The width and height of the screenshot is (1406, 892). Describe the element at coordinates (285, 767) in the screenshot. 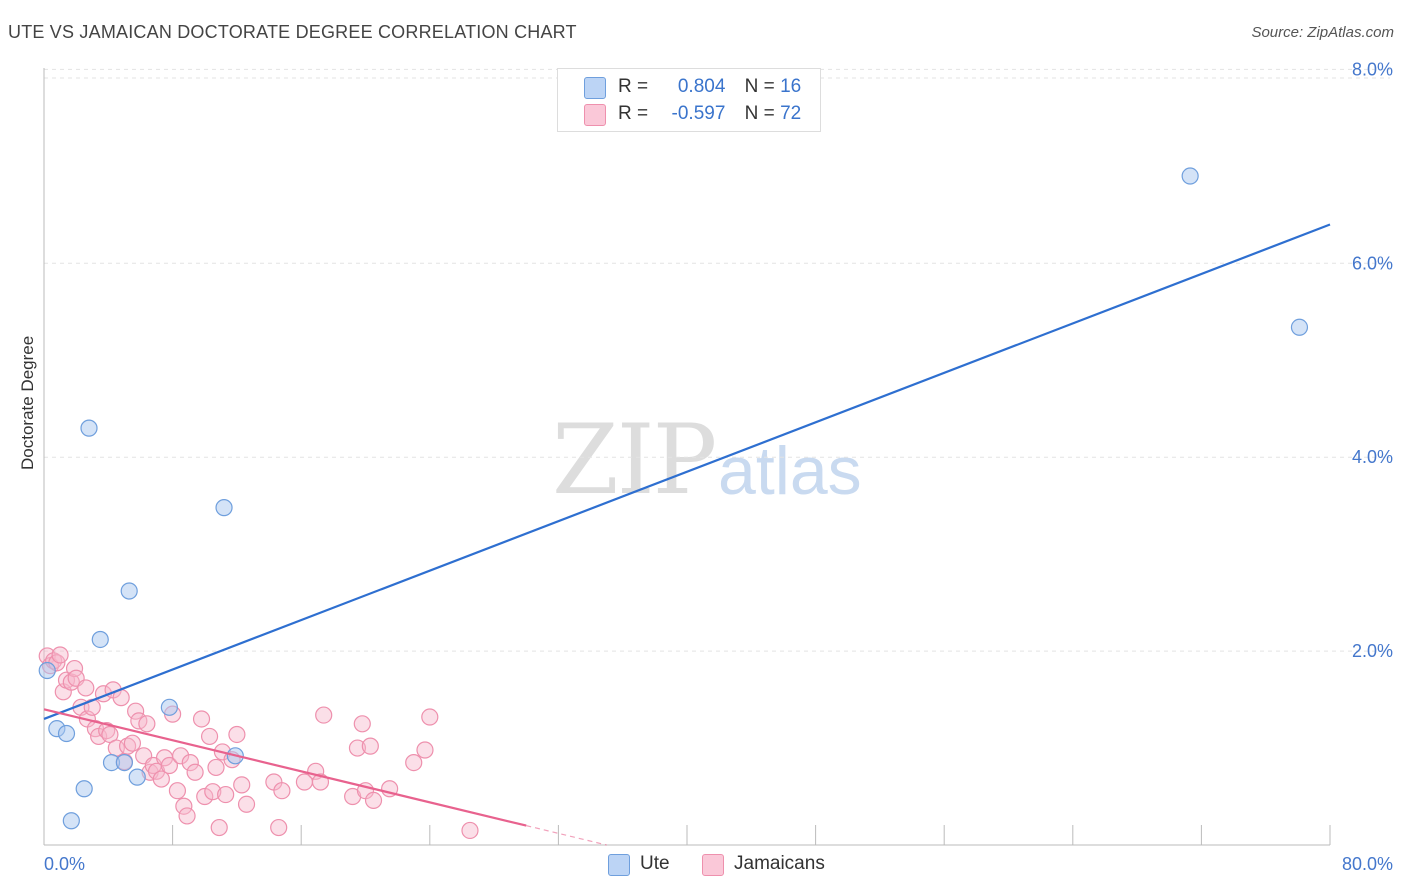

I see `jamaicans-trend-line` at that location.